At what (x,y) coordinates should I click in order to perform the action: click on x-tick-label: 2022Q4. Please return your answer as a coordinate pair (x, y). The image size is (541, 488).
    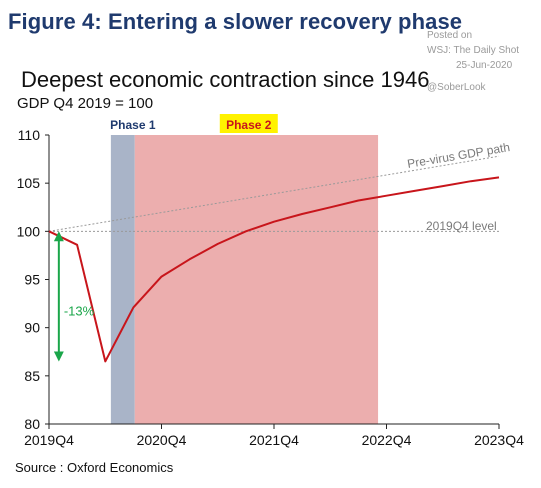
    Looking at the image, I should click on (387, 440).